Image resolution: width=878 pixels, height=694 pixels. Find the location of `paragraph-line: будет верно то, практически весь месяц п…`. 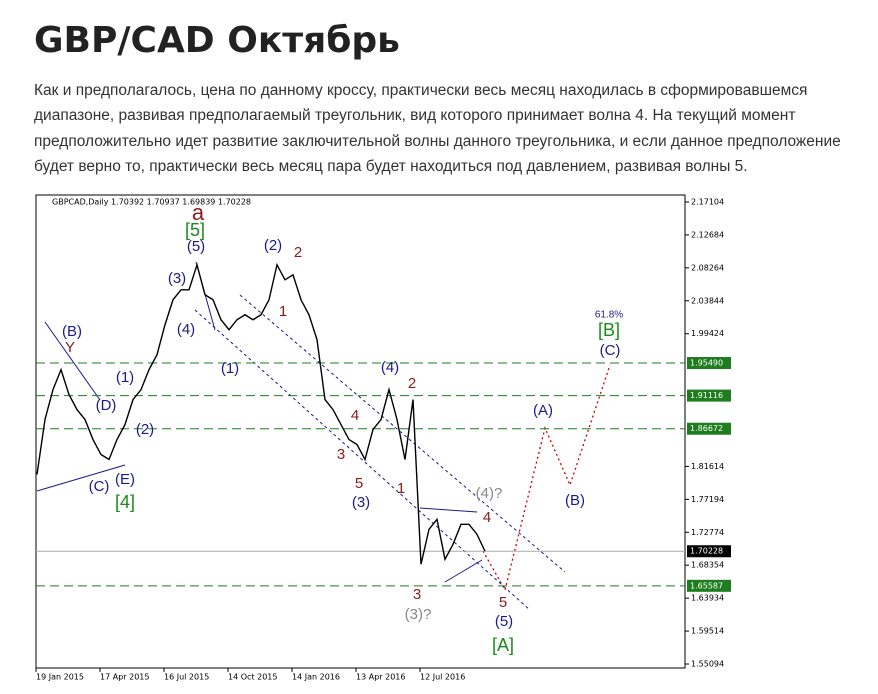

paragraph-line: будет верно то, практически весь месяц п… is located at coordinates (391, 166).